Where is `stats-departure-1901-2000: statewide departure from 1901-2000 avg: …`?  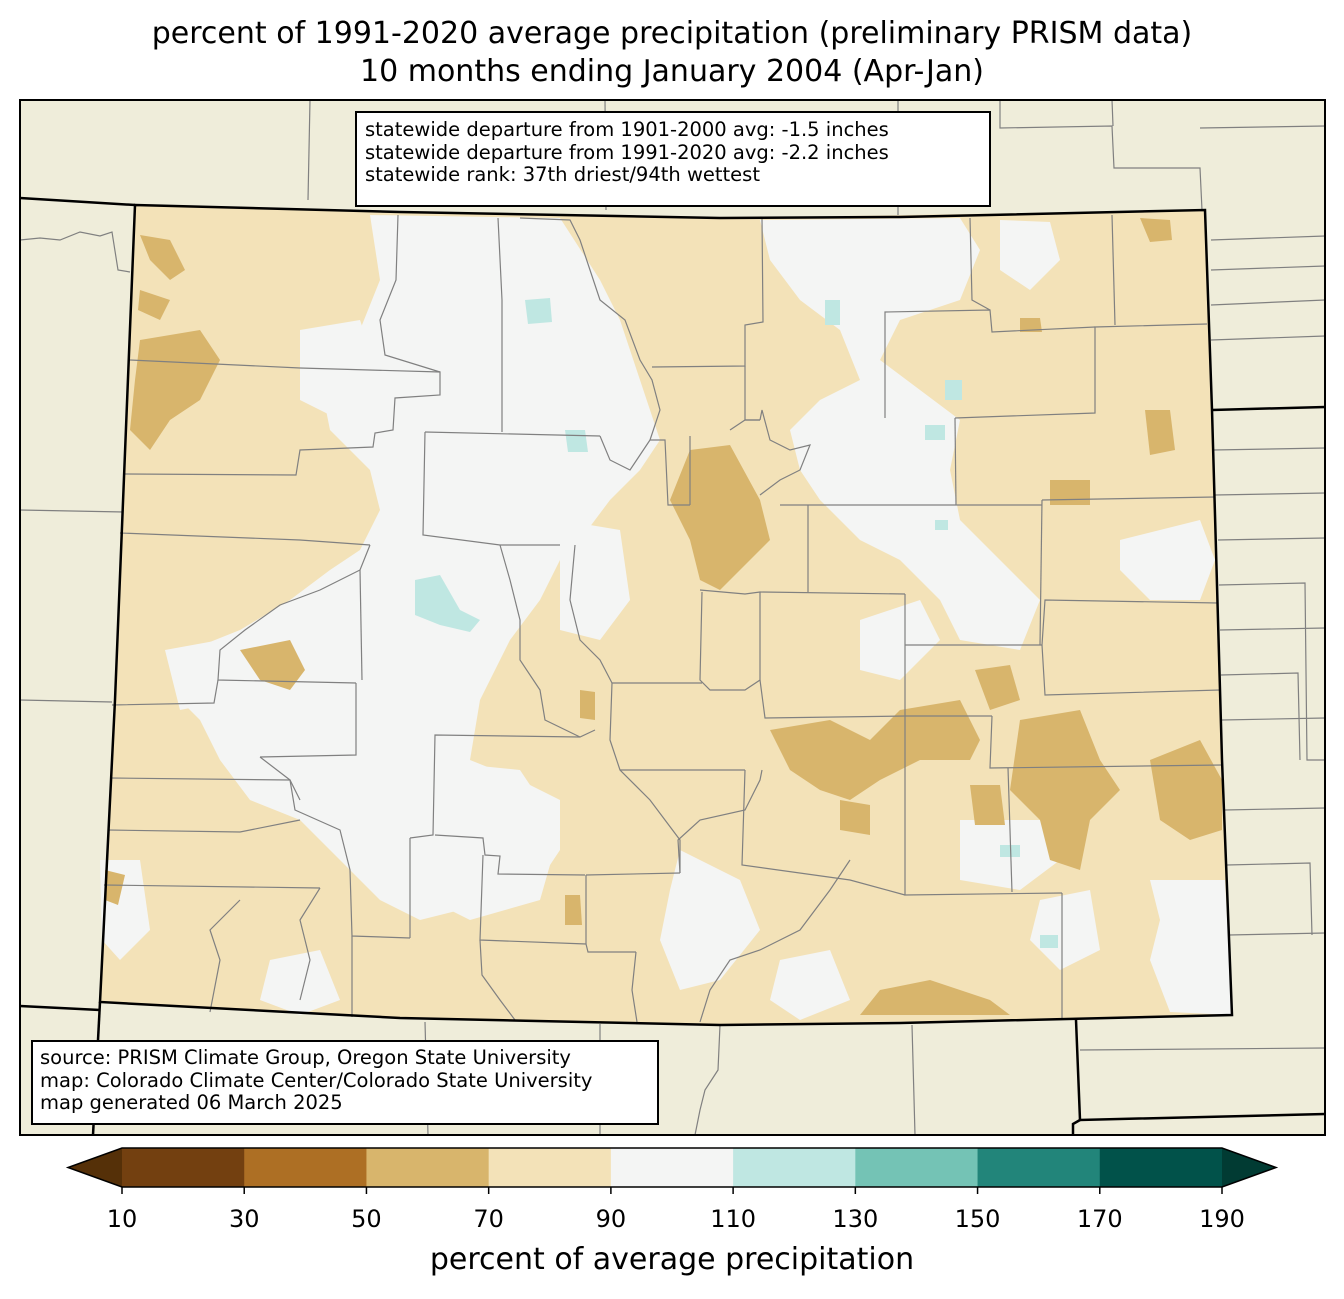
stats-departure-1901-2000: statewide departure from 1901-2000 avg: … is located at coordinates (627, 129).